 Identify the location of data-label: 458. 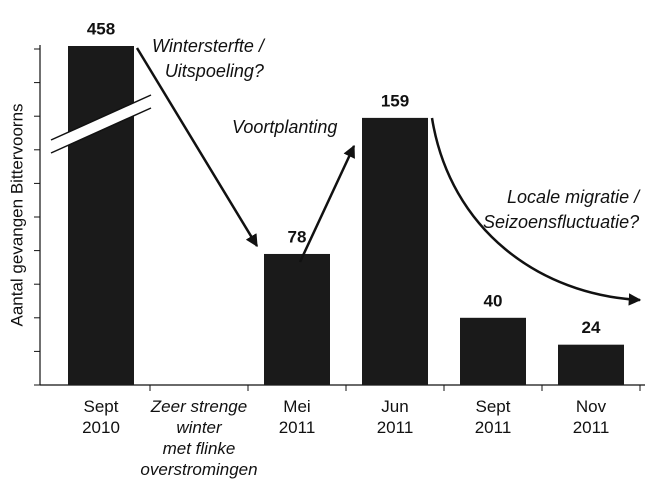
(101, 28).